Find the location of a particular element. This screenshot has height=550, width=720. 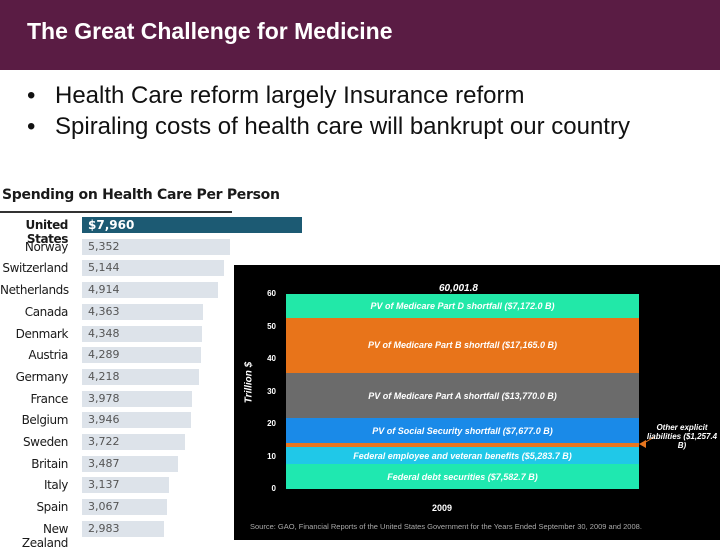

spending-row-country: France is located at coordinates (49, 398).